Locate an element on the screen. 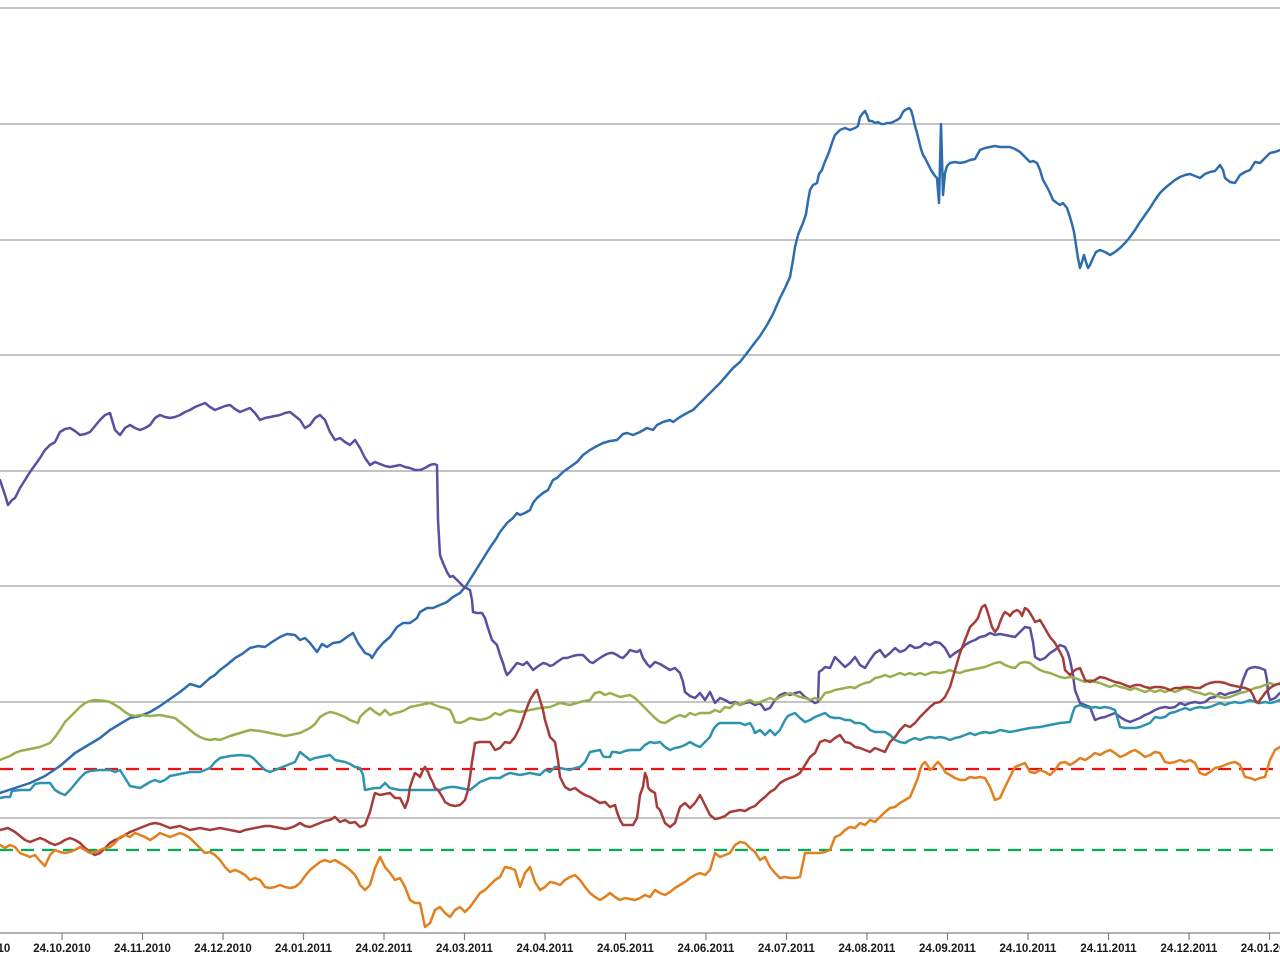 Image resolution: width=1280 pixels, height=960 pixels. x-axis-label: 24.04.2011 is located at coordinates (546, 949).